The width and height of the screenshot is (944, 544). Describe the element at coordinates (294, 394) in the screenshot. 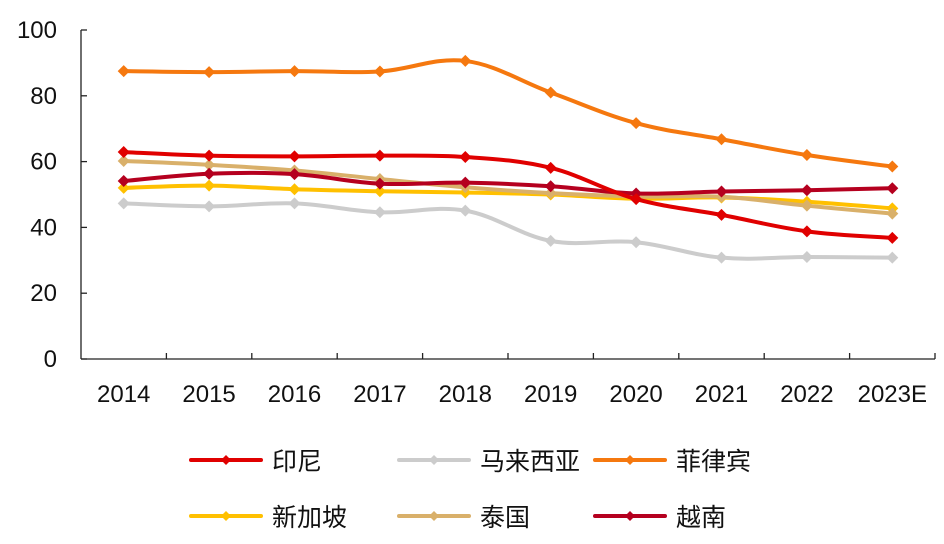

I see `x-tick-label: 2016` at that location.